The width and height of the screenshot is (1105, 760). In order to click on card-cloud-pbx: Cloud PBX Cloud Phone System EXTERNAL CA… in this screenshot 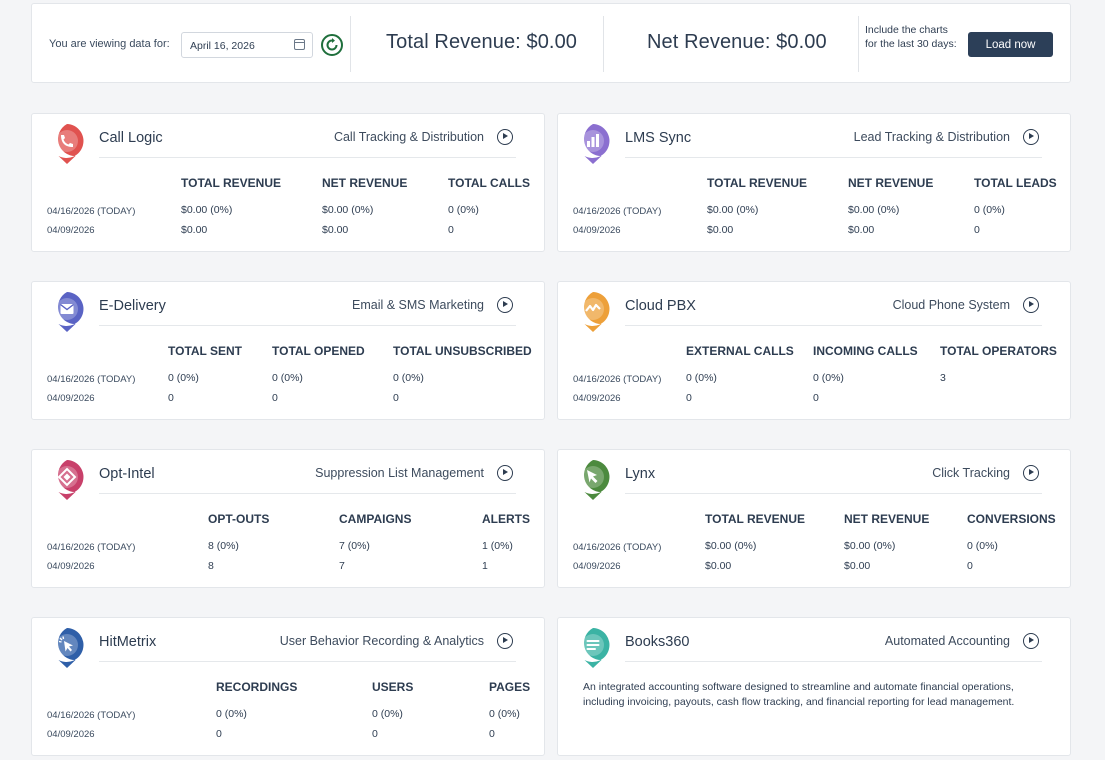, I will do `click(814, 350)`.